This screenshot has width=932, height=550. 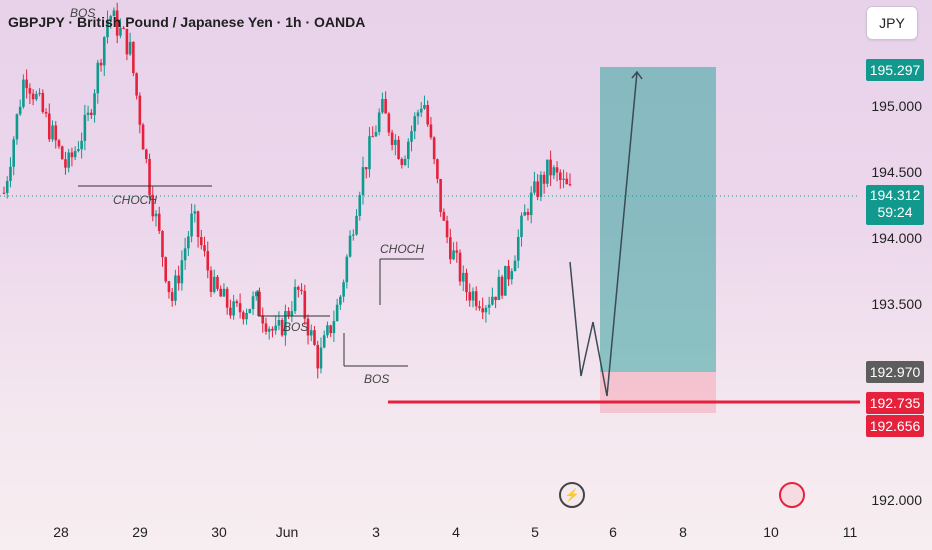 What do you see at coordinates (895, 195) in the screenshot?
I see `current-price-value: 194.312` at bounding box center [895, 195].